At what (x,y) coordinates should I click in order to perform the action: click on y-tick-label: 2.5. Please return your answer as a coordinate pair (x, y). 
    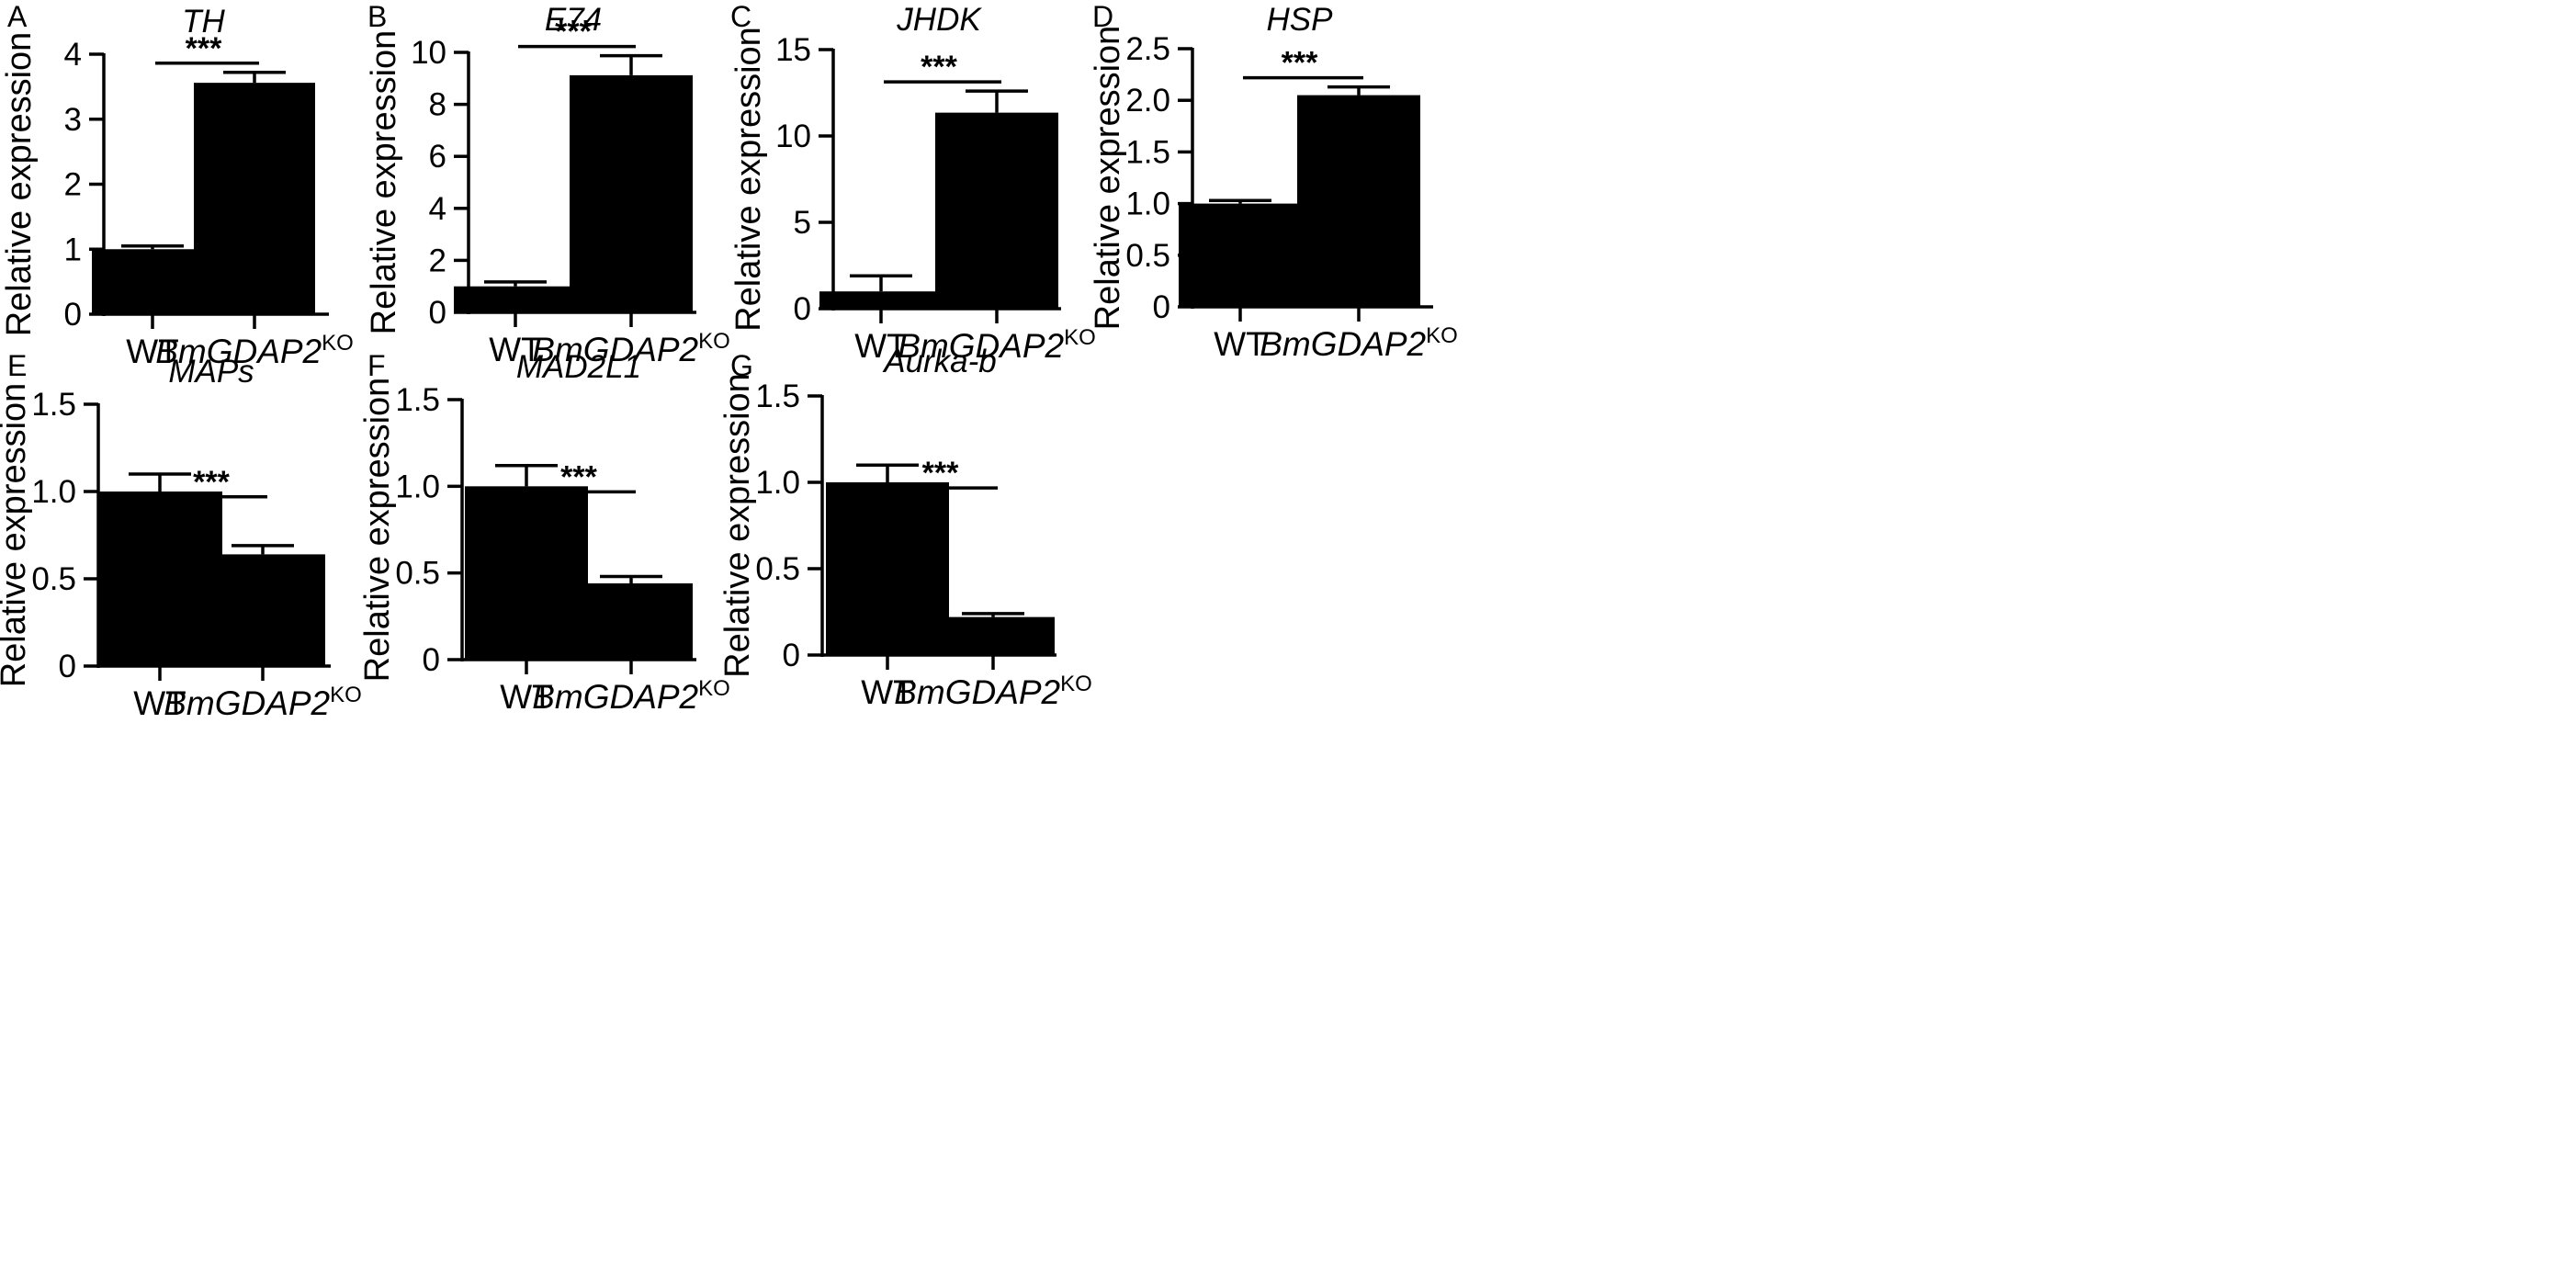
    Looking at the image, I should click on (1147, 49).